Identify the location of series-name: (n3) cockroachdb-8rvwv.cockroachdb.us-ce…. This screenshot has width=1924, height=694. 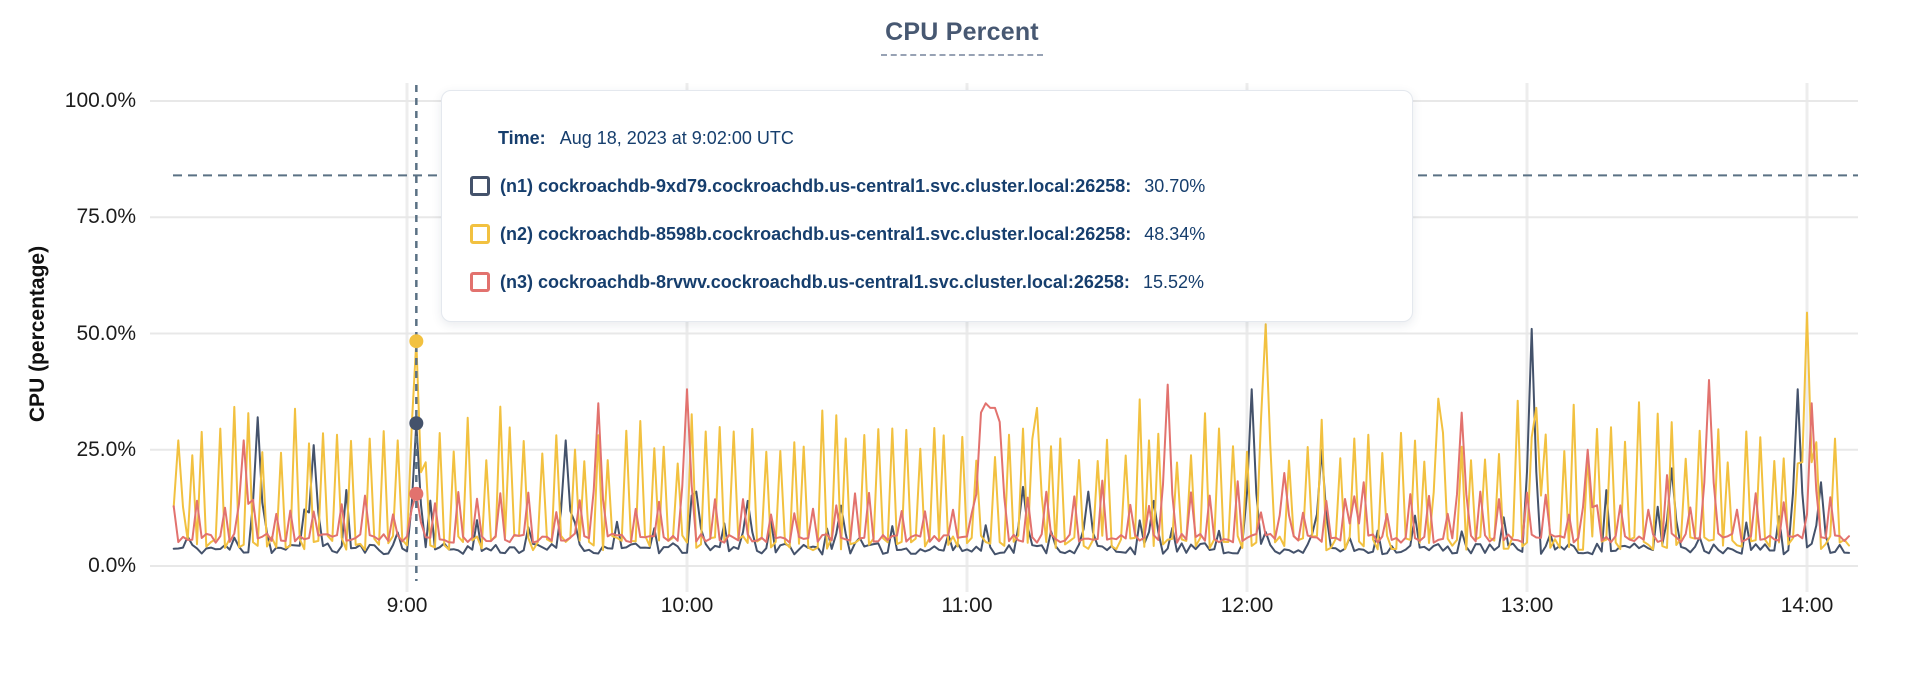
(815, 282).